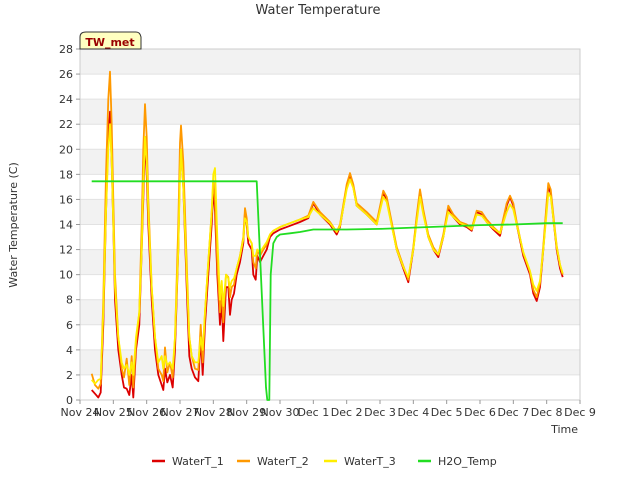  I want to click on x-tick-label: Dec 3, so click(380, 412).